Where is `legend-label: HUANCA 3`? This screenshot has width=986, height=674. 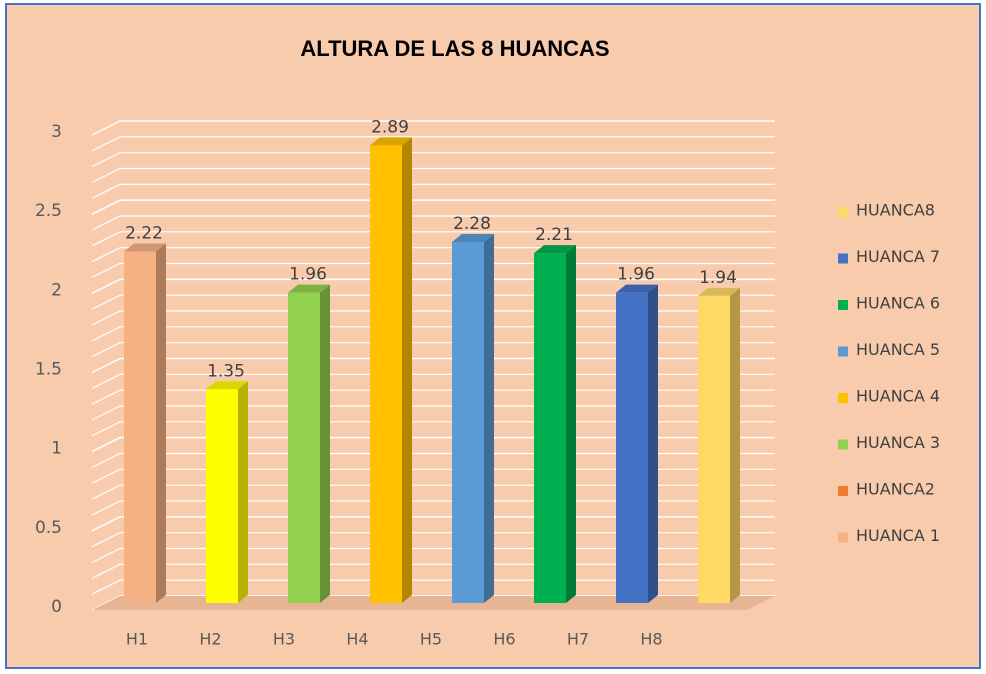 legend-label: HUANCA 3 is located at coordinates (898, 442).